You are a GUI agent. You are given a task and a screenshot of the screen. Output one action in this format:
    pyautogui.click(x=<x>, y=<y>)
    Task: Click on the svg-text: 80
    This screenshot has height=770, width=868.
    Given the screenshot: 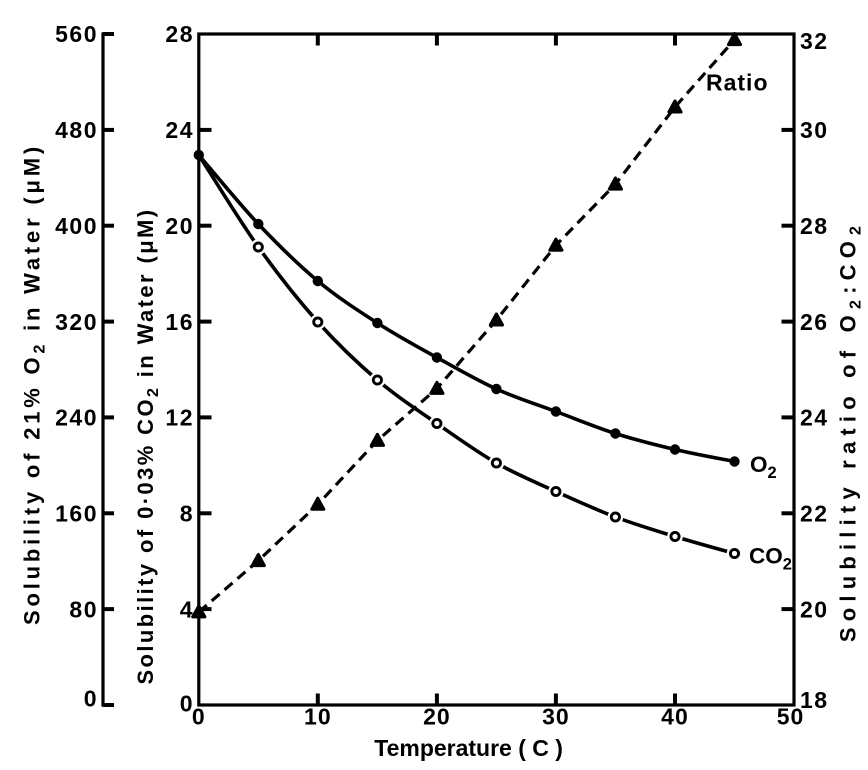 What is the action you would take?
    pyautogui.click(x=83, y=609)
    